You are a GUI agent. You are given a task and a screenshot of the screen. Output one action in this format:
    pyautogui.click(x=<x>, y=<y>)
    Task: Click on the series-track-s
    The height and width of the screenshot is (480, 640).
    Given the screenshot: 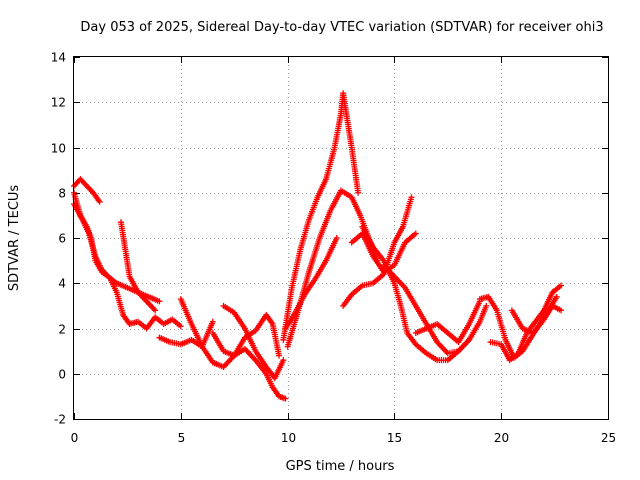 What is the action you would take?
    pyautogui.click(x=536, y=319)
    